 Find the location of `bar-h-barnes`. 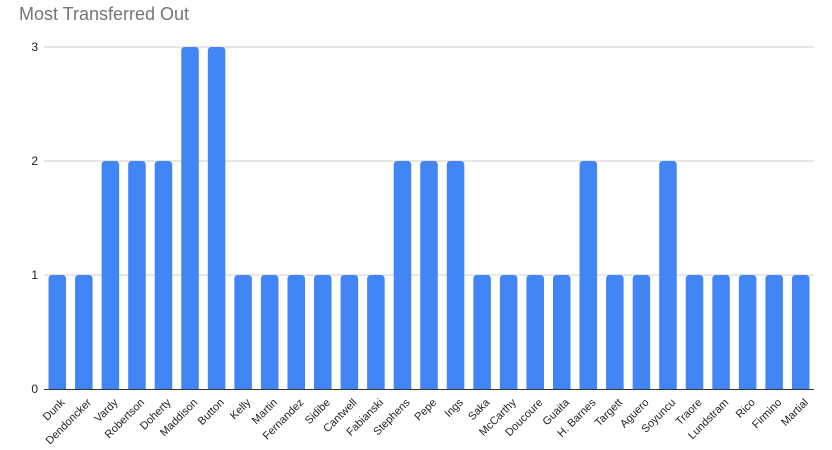

bar-h-barnes is located at coordinates (588, 275).